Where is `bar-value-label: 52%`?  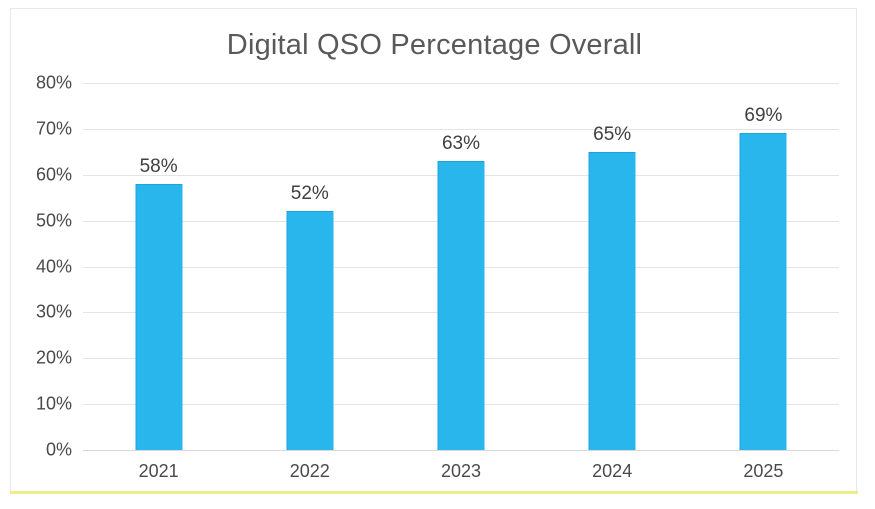 bar-value-label: 52% is located at coordinates (309, 194).